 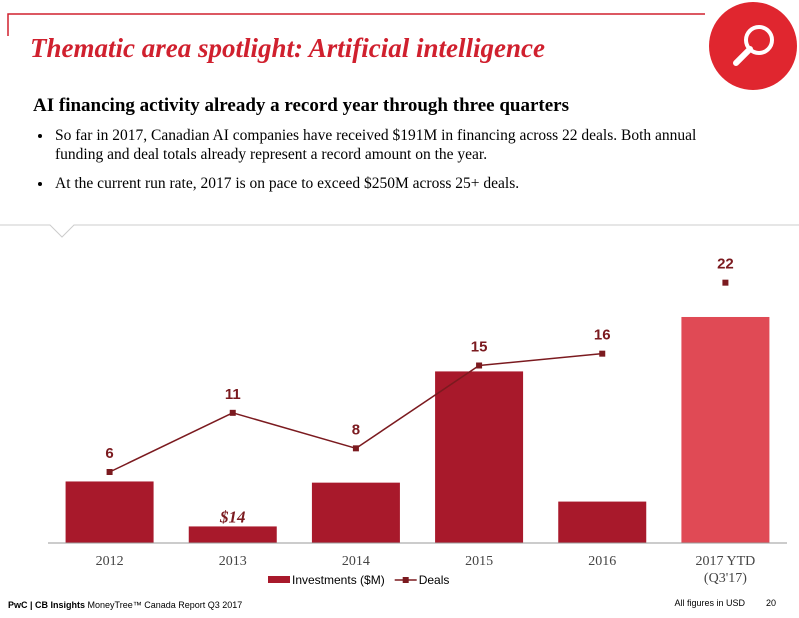 What do you see at coordinates (233, 394) in the screenshot?
I see `deals-label: 11` at bounding box center [233, 394].